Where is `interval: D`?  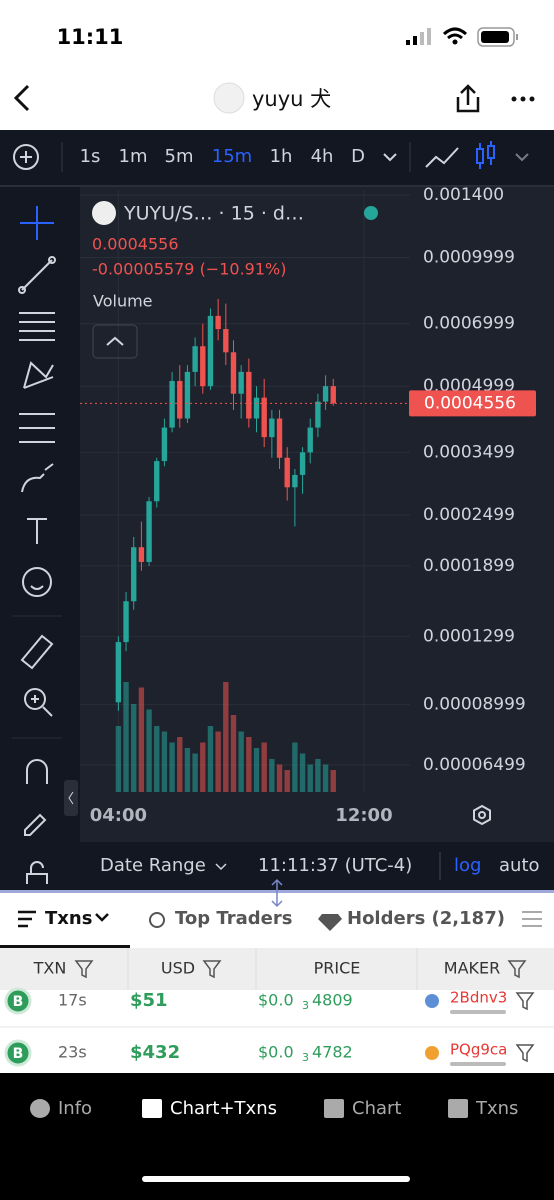 interval: D is located at coordinates (358, 156).